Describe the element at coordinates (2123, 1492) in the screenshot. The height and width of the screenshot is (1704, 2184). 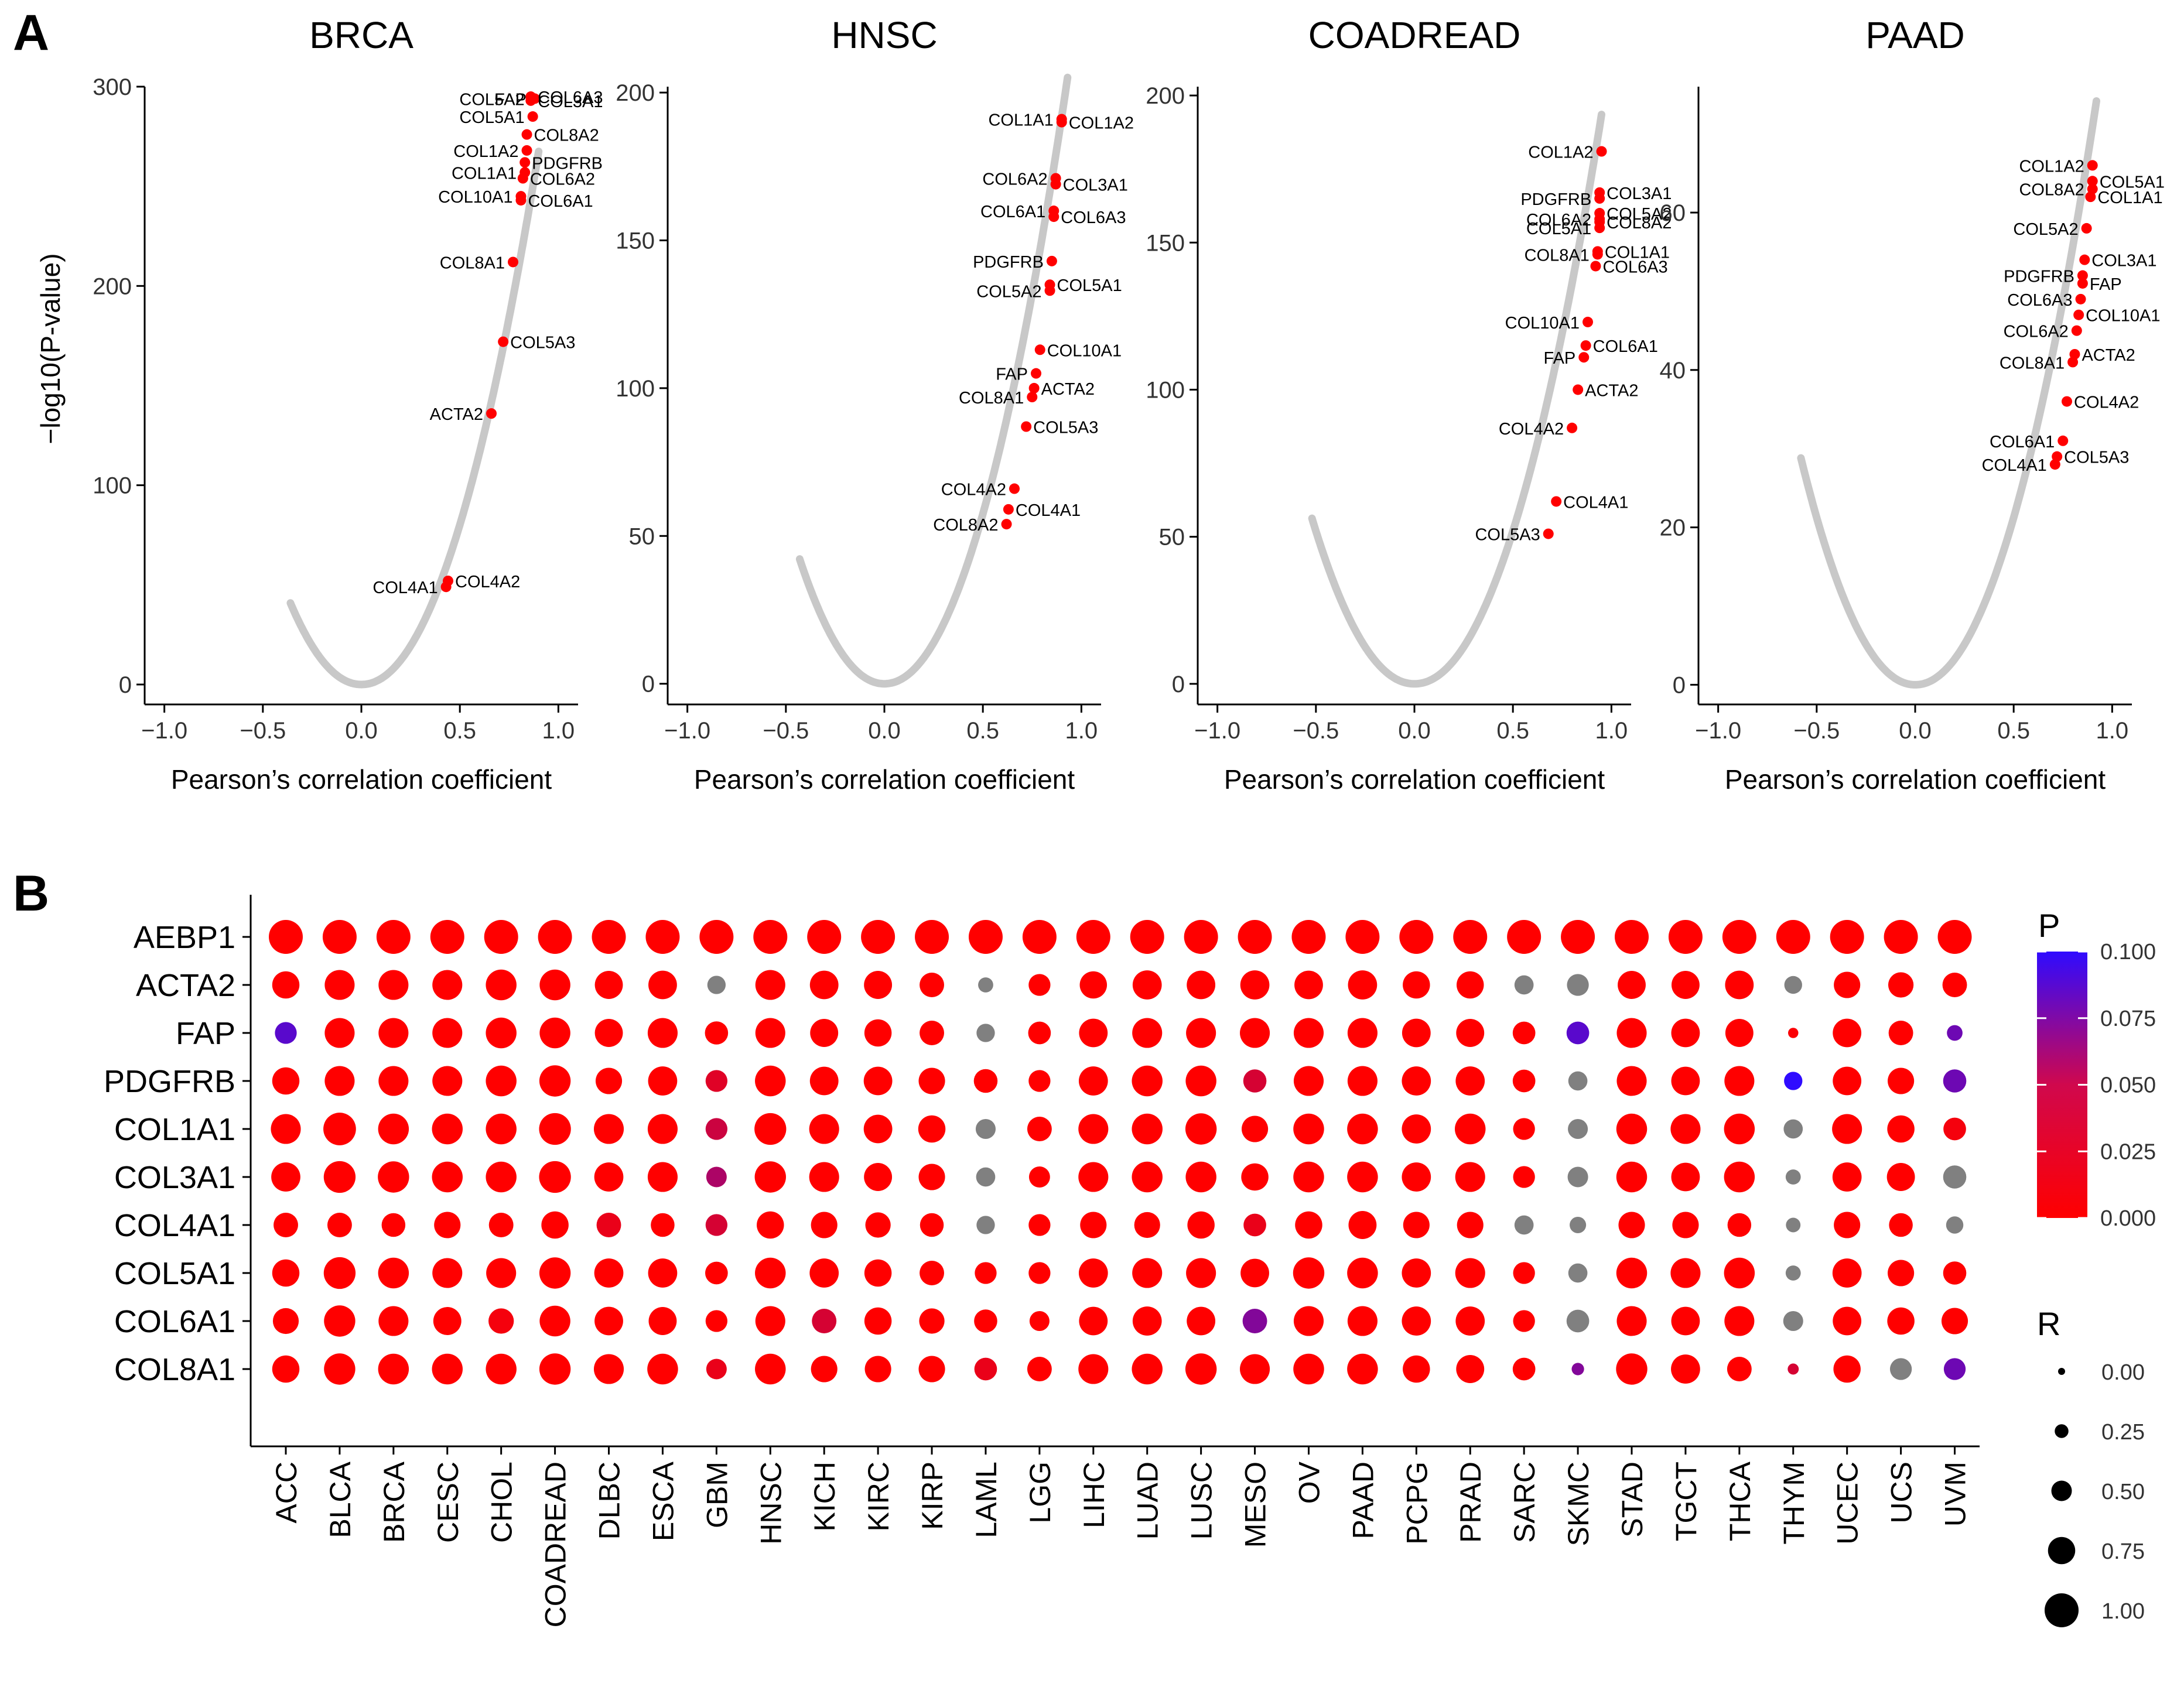
I see `r-legend-label: 0.50` at that location.